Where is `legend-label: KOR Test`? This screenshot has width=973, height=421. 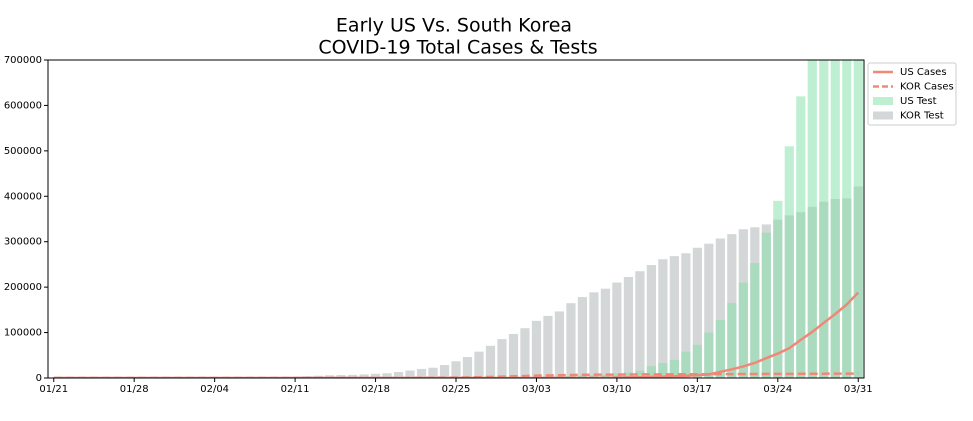 legend-label: KOR Test is located at coordinates (922, 116).